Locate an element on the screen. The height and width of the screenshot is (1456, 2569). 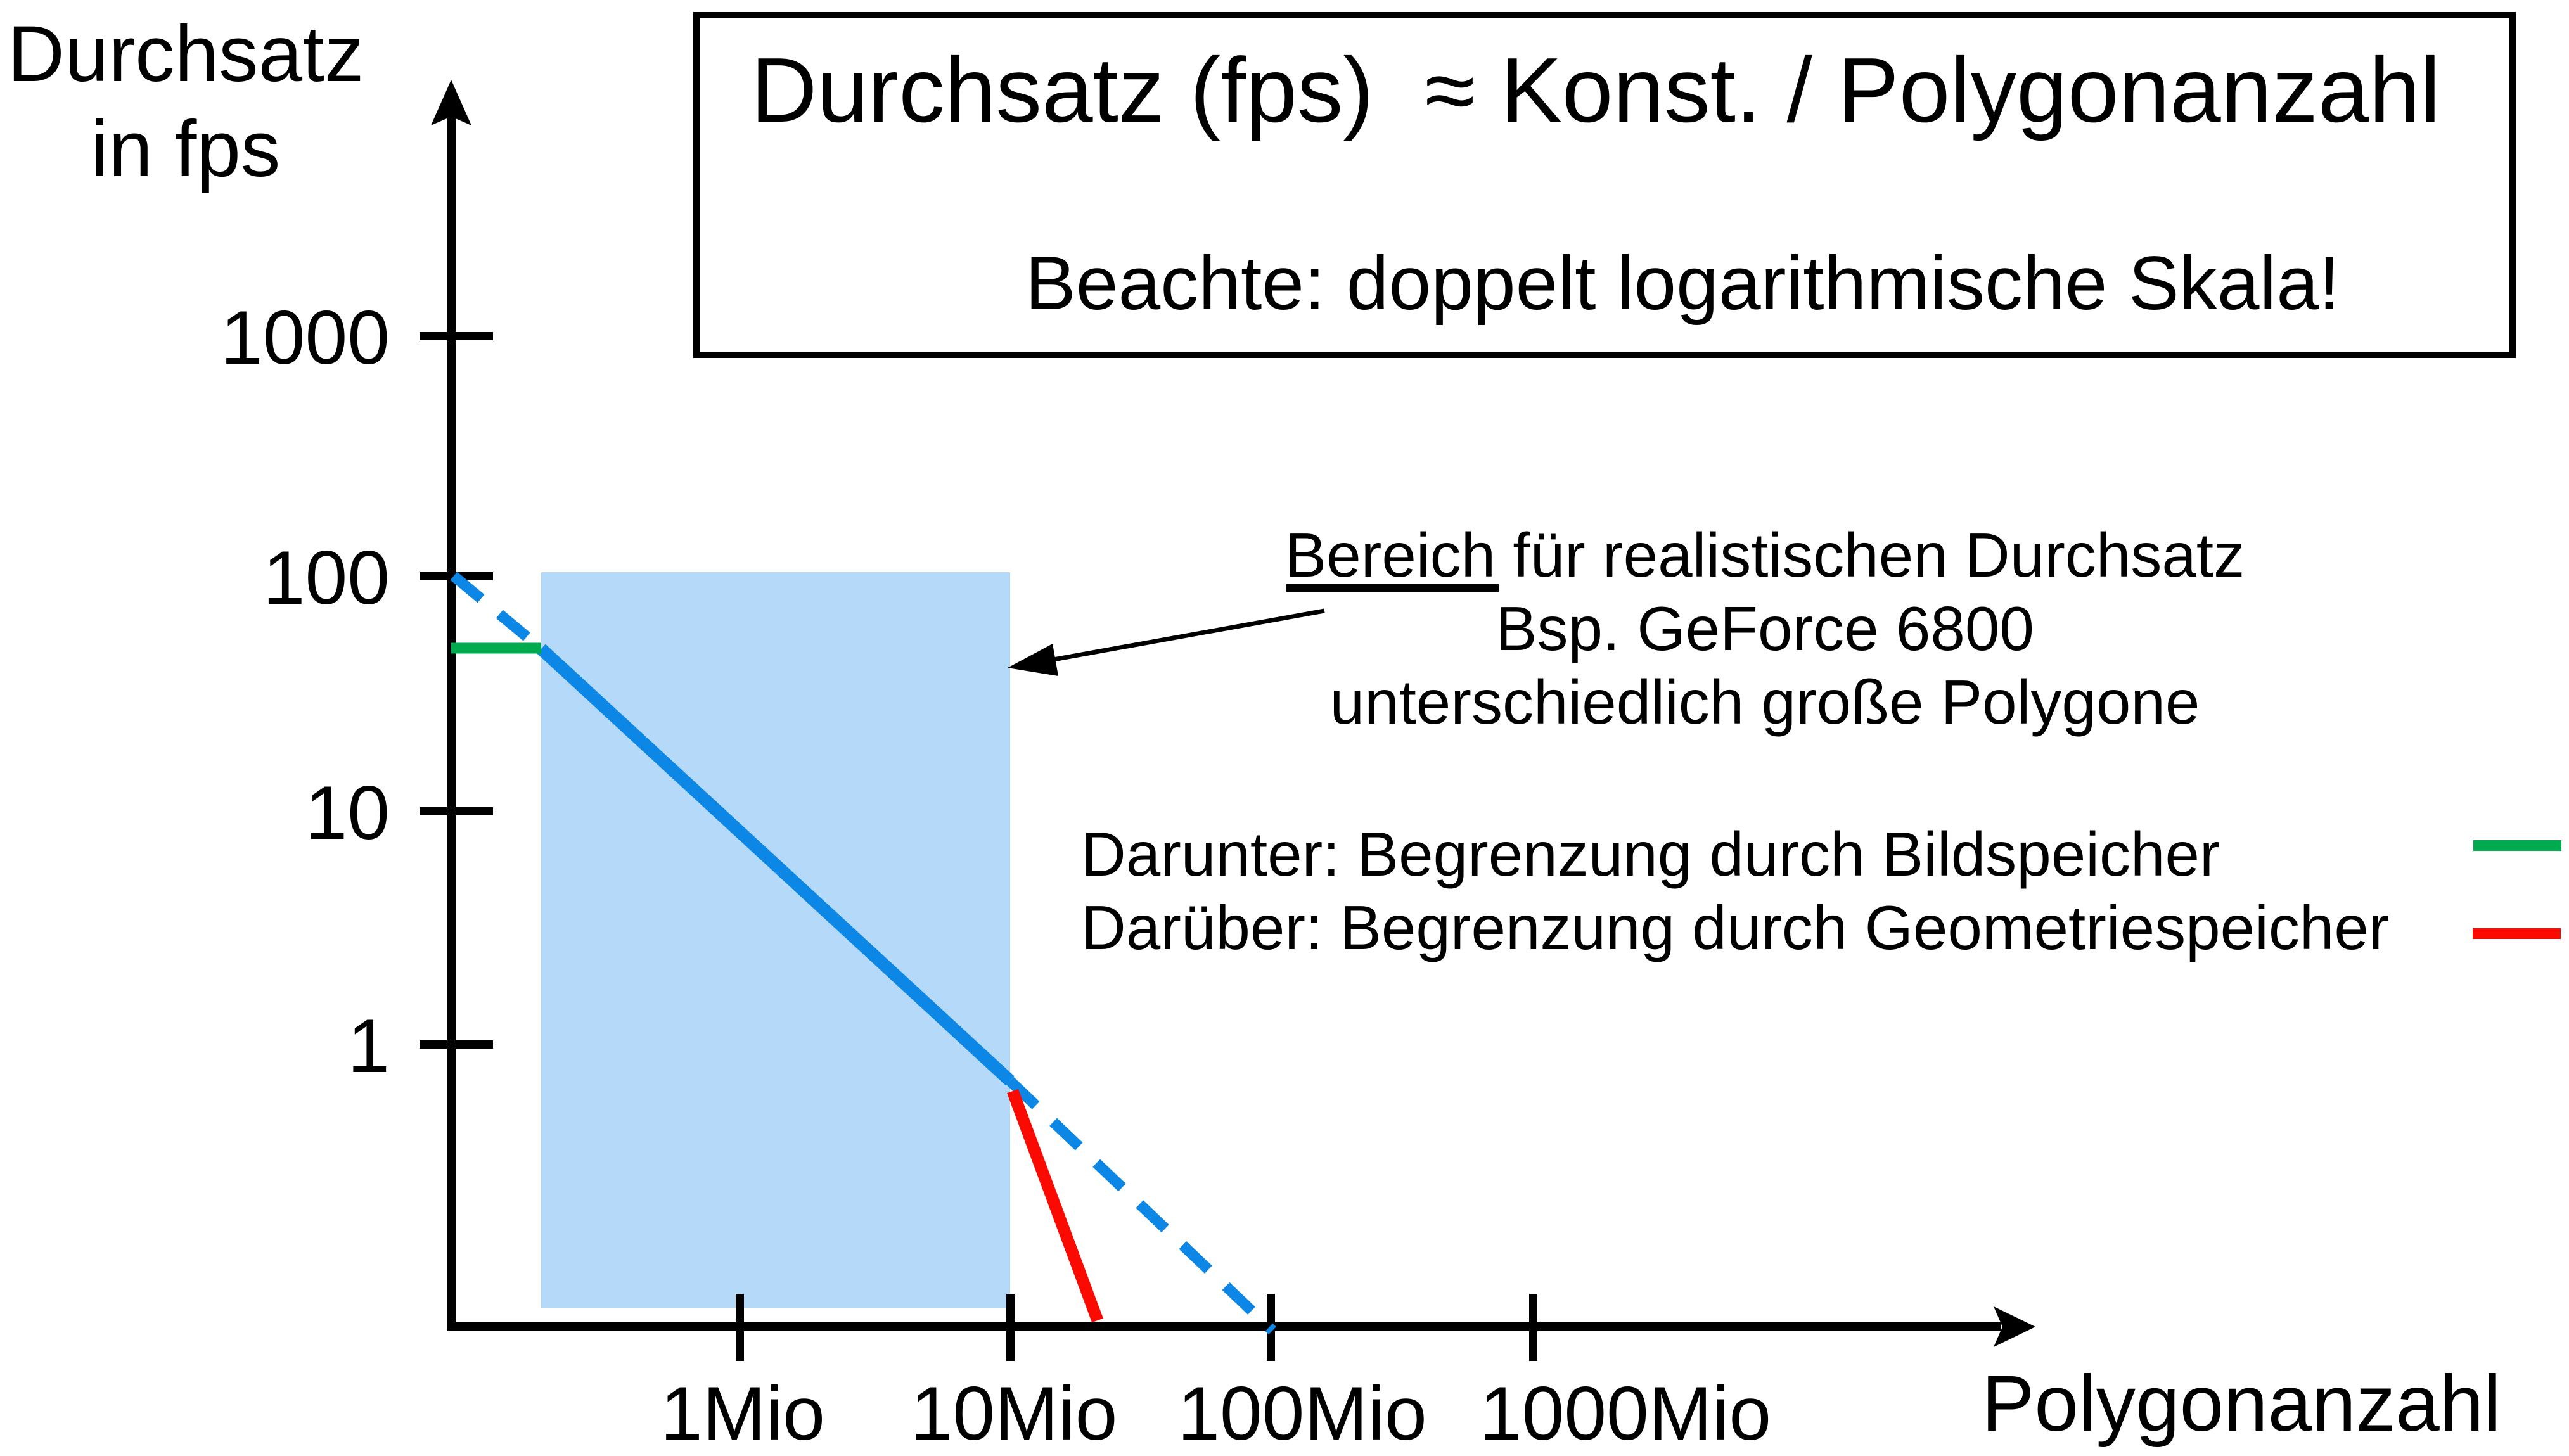
x-tick-1mio is located at coordinates (740, 1327).